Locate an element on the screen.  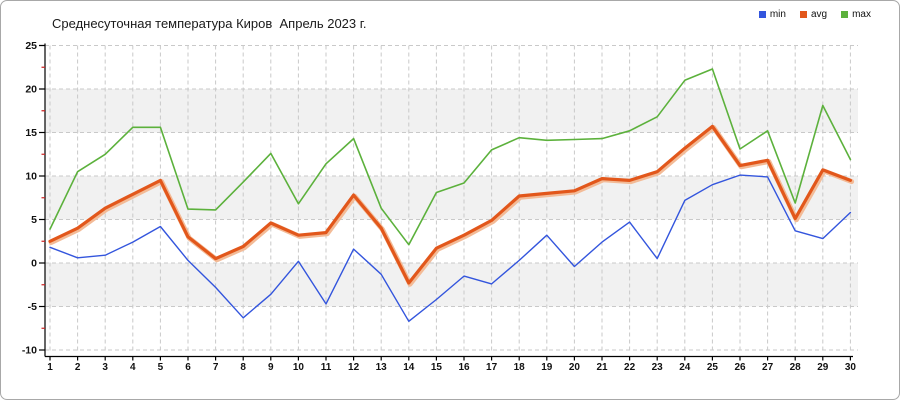
svg-text: 28 is located at coordinates (796, 367).